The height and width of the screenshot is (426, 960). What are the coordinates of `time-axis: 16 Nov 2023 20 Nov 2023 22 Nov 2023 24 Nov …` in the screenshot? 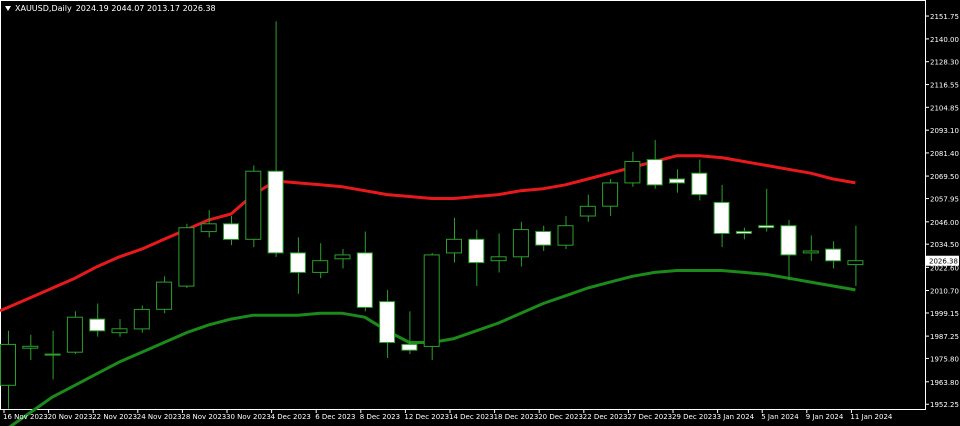 It's located at (448, 415).